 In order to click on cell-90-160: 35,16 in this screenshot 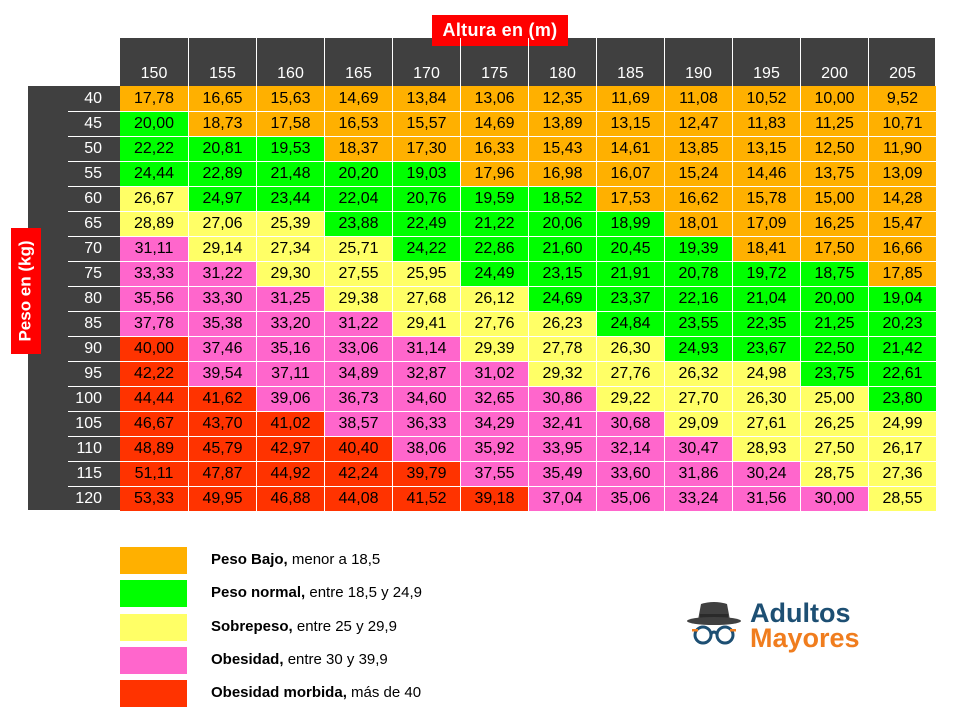, I will do `click(290, 348)`.